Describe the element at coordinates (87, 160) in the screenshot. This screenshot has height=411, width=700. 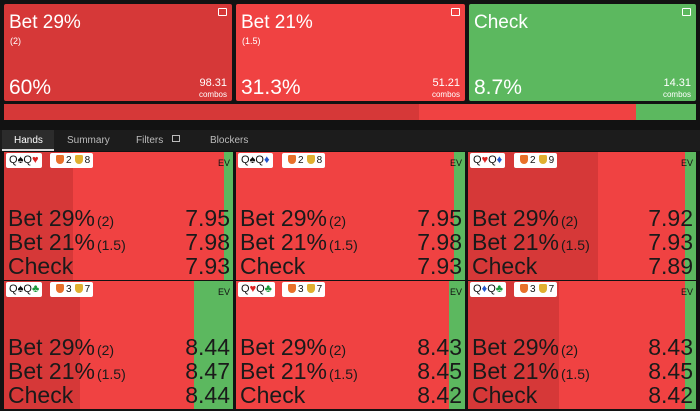
I see `blocker-count: 8` at that location.